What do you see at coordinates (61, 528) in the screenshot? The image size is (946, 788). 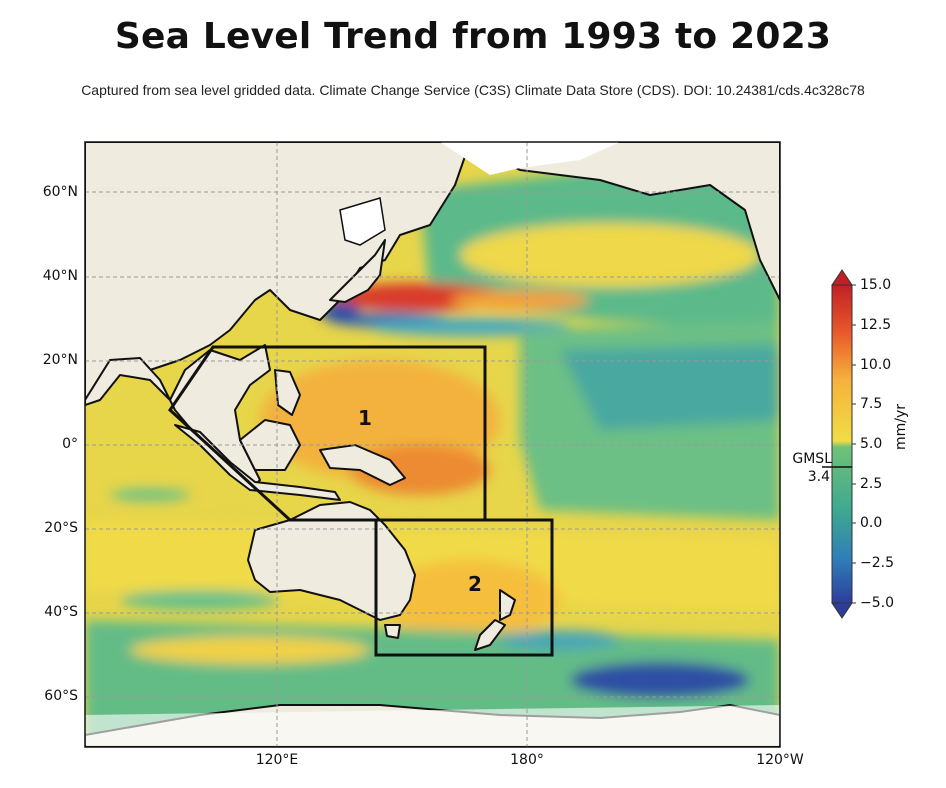 I see `lat-label-20s: 20°S` at bounding box center [61, 528].